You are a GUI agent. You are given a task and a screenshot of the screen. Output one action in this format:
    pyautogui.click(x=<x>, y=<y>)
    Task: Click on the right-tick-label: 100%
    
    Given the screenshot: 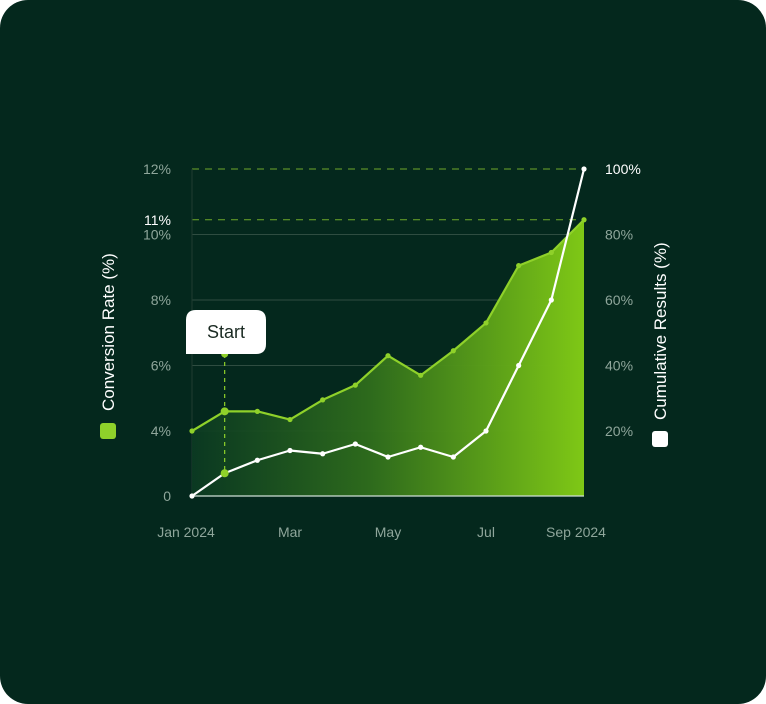 What is the action you would take?
    pyautogui.click(x=623, y=169)
    